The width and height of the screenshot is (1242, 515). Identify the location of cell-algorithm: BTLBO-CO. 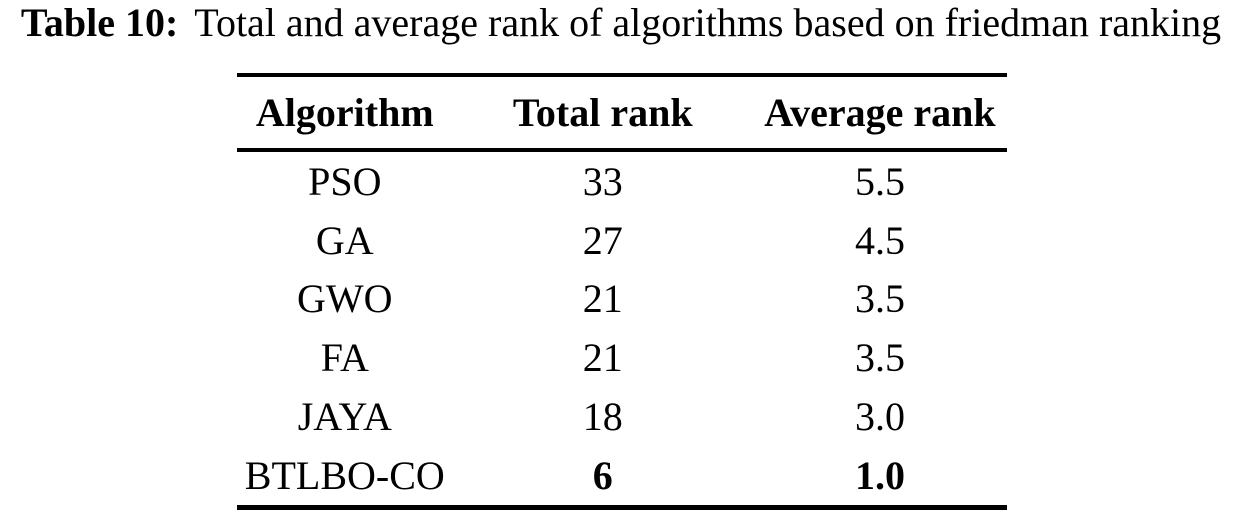
(344, 475).